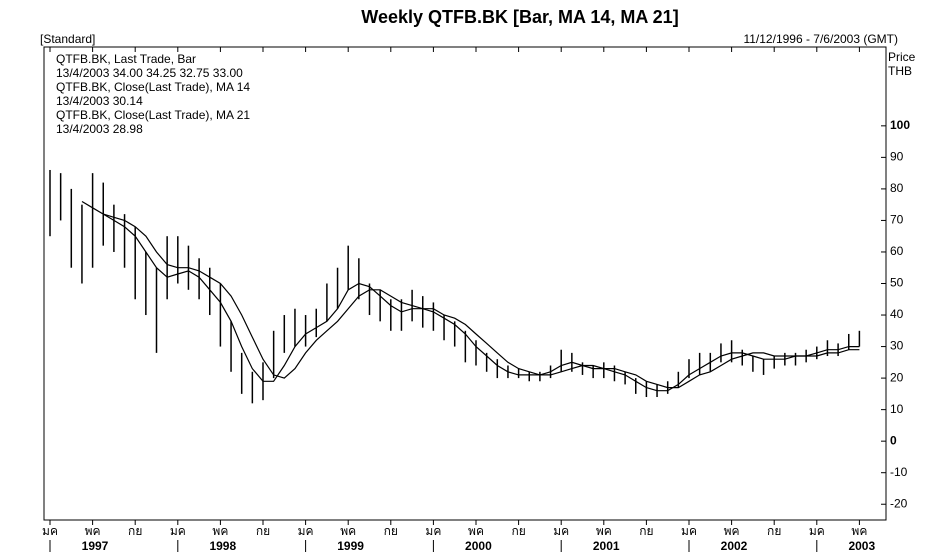  I want to click on year-label: 2001, so click(606, 546).